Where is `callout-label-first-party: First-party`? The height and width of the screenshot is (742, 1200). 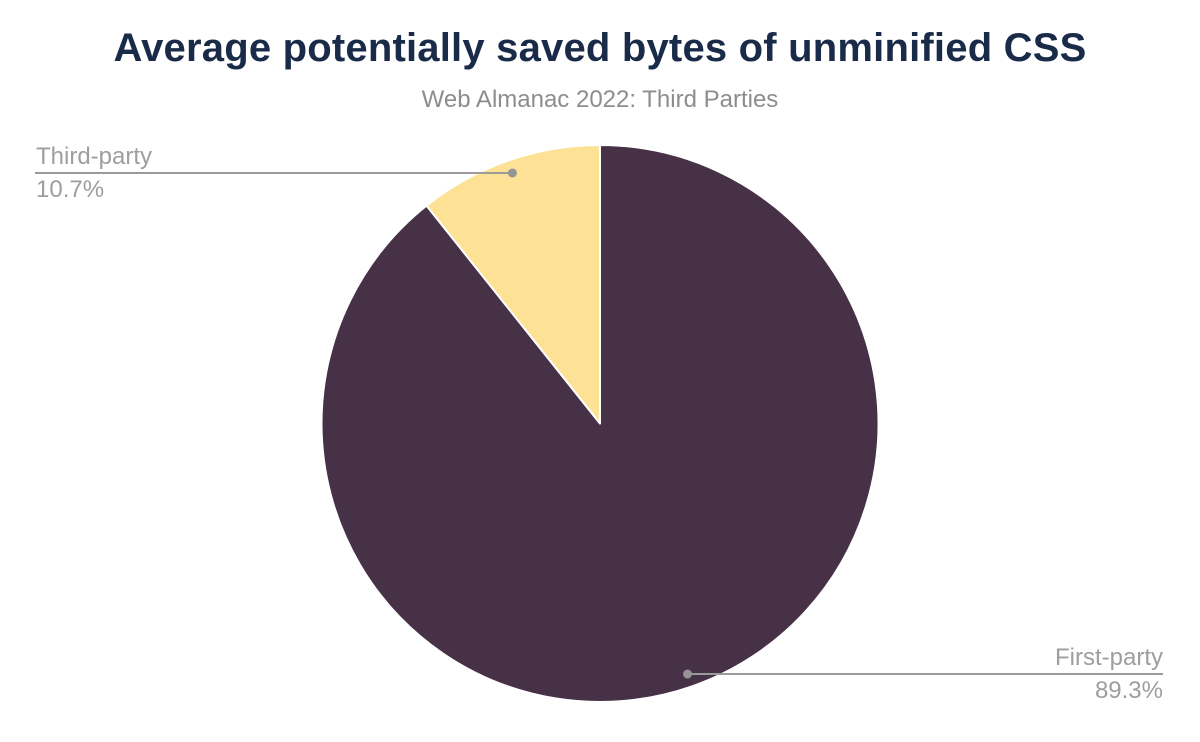
callout-label-first-party: First-party is located at coordinates (1109, 658).